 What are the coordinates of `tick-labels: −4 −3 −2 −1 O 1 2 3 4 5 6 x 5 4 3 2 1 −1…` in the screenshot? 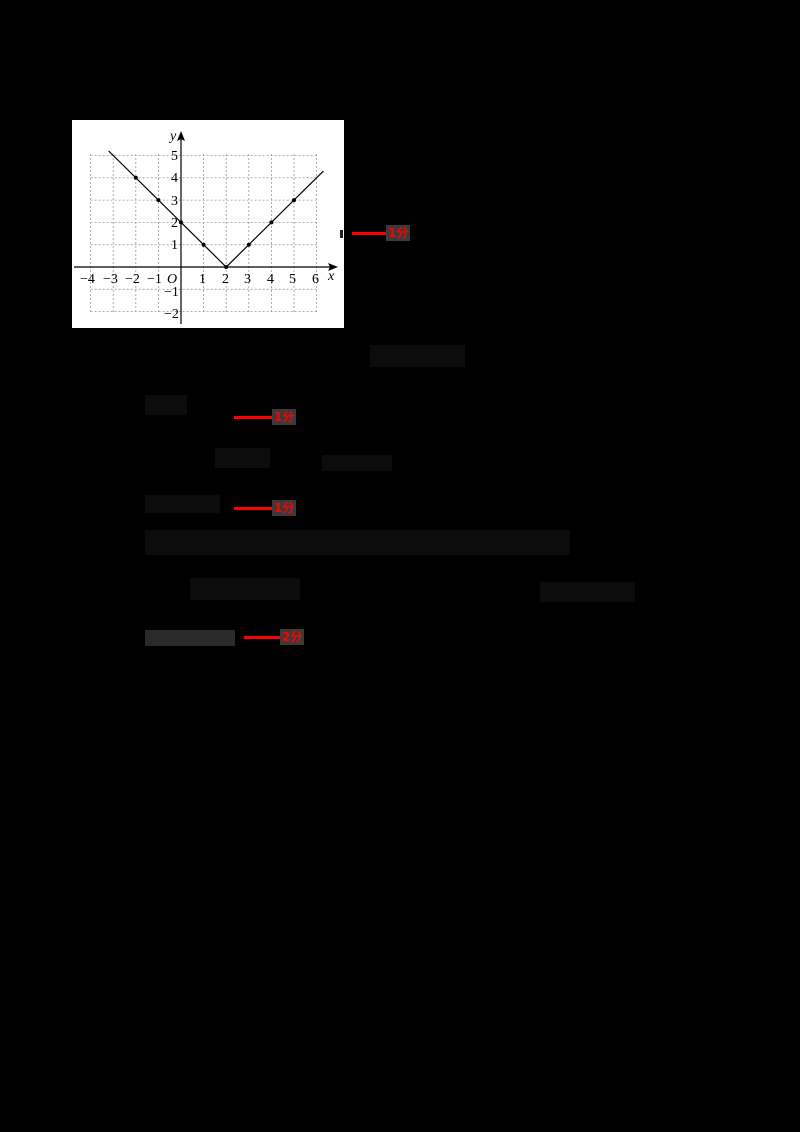 It's located at (207, 225).